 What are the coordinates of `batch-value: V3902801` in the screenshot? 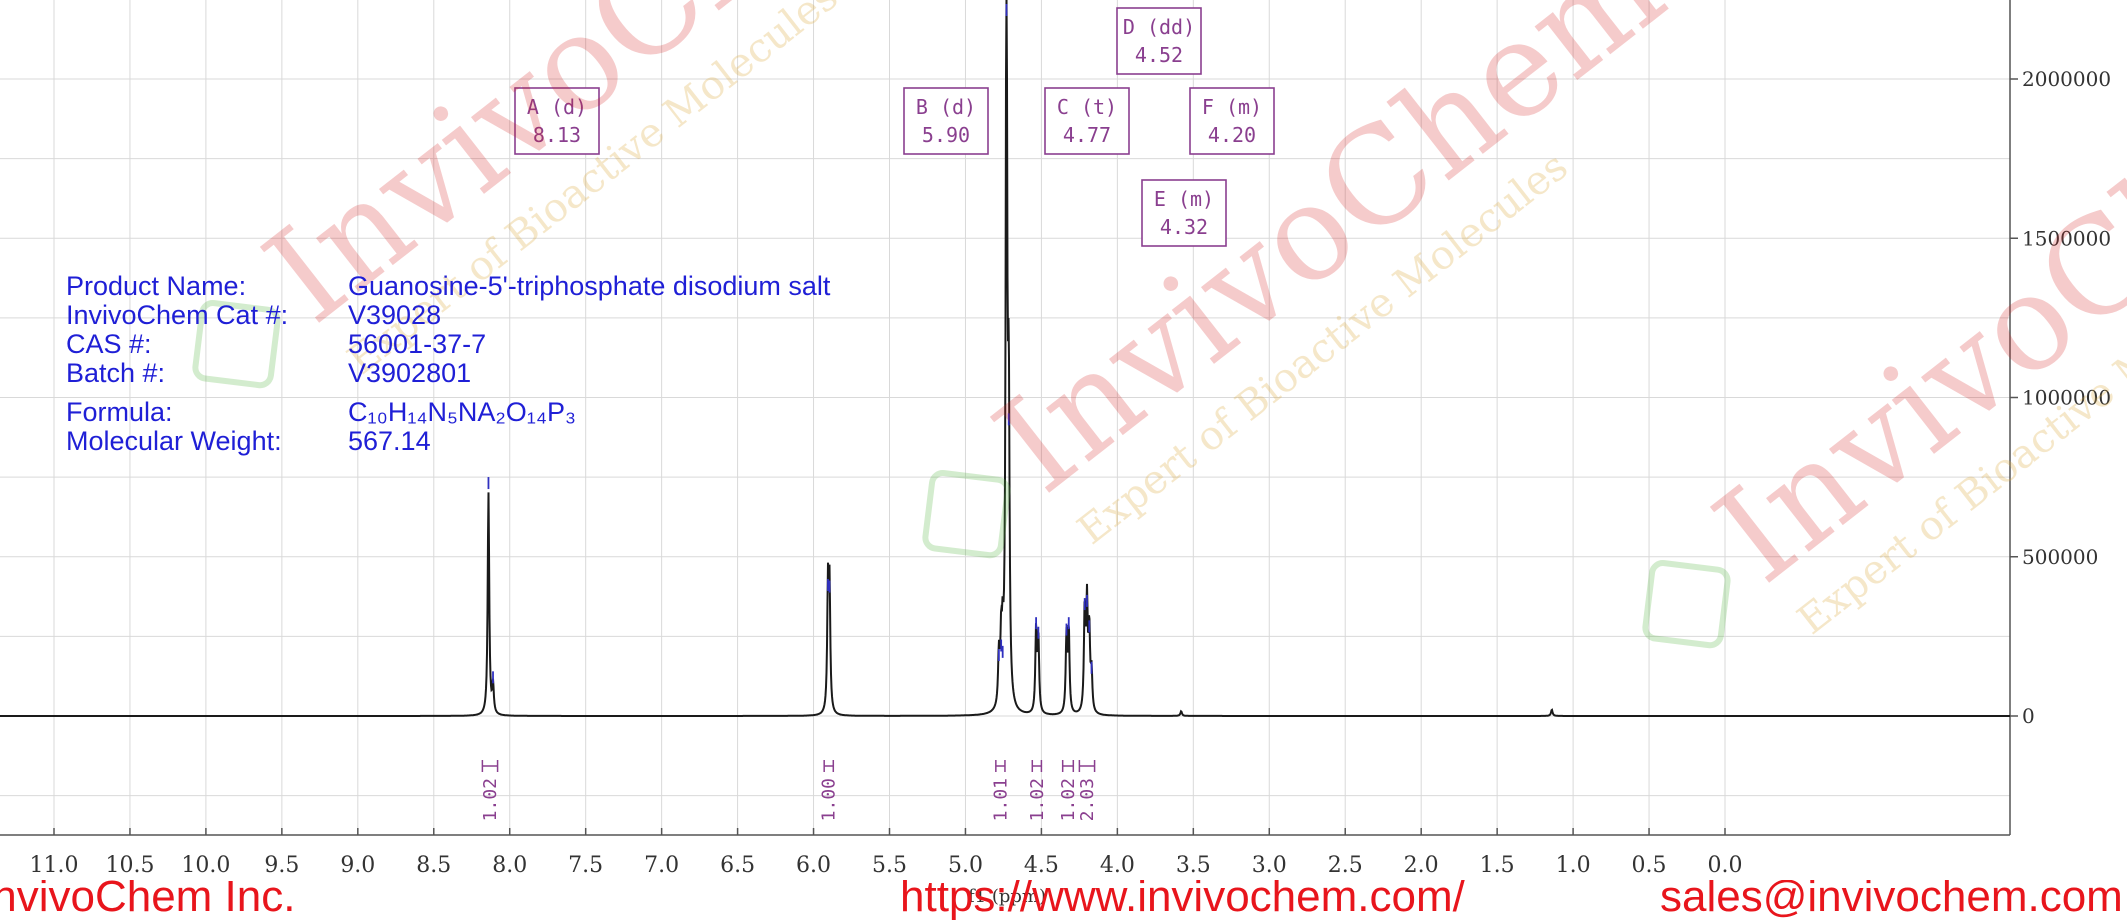 It's located at (410, 373).